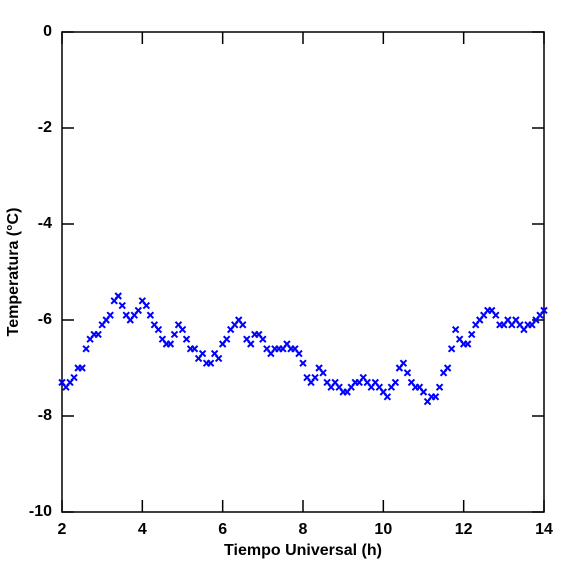 The image size is (574, 574). What do you see at coordinates (13, 272) in the screenshot?
I see `y-axis-label: Temperatura (°C)` at bounding box center [13, 272].